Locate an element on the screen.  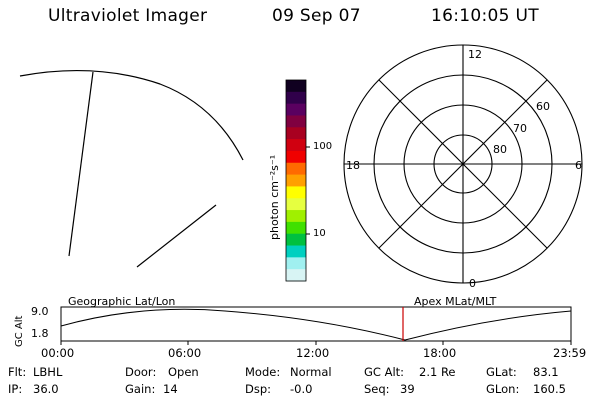
ip-label: IP: is located at coordinates (15, 389).